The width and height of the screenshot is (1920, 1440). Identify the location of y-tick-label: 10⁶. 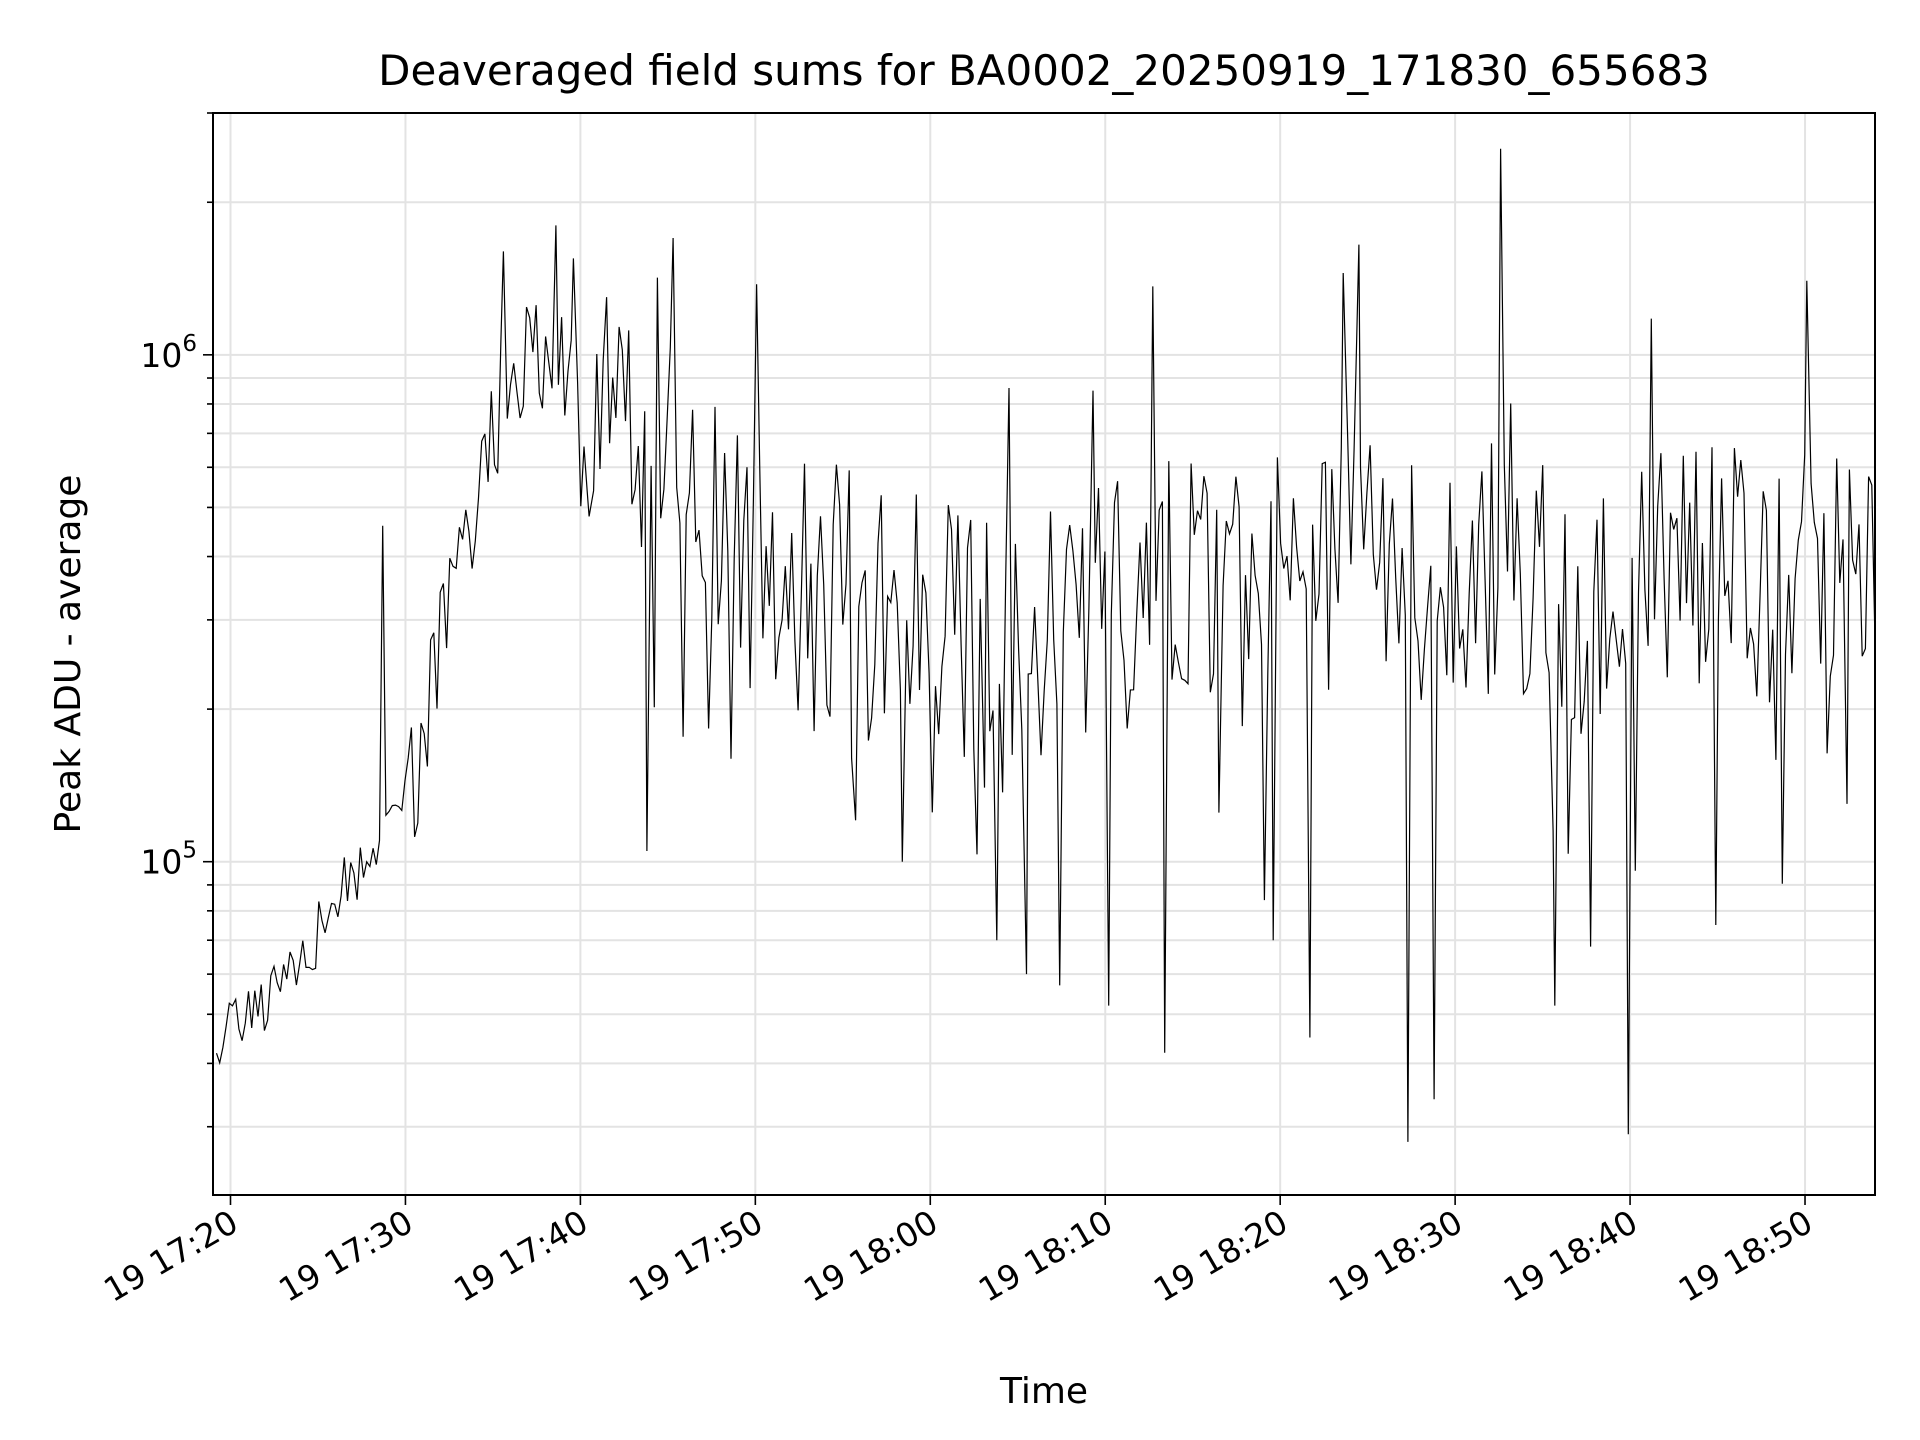
(168, 353).